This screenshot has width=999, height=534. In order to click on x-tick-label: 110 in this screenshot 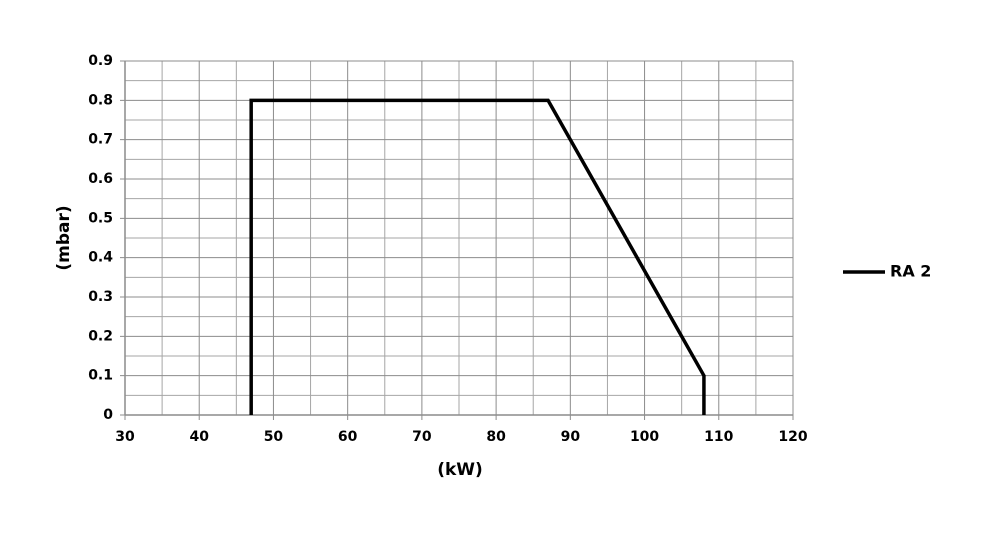, I will do `click(718, 437)`.